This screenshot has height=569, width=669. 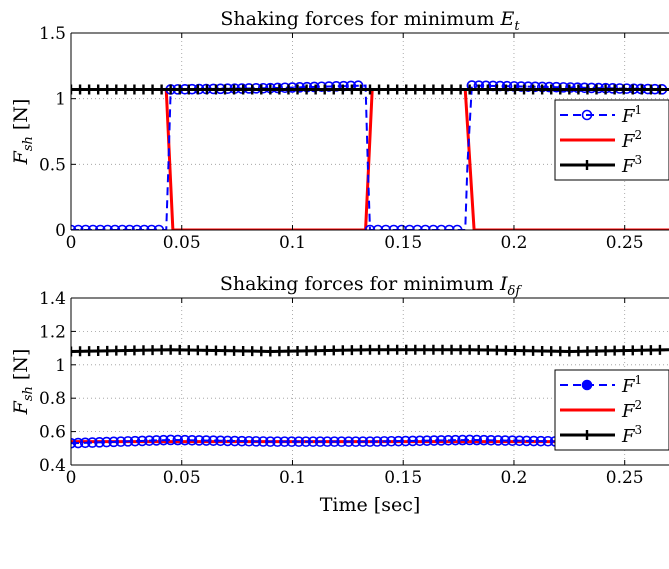 What do you see at coordinates (182, 243) in the screenshot?
I see `x-tick-label: 0.05` at bounding box center [182, 243].